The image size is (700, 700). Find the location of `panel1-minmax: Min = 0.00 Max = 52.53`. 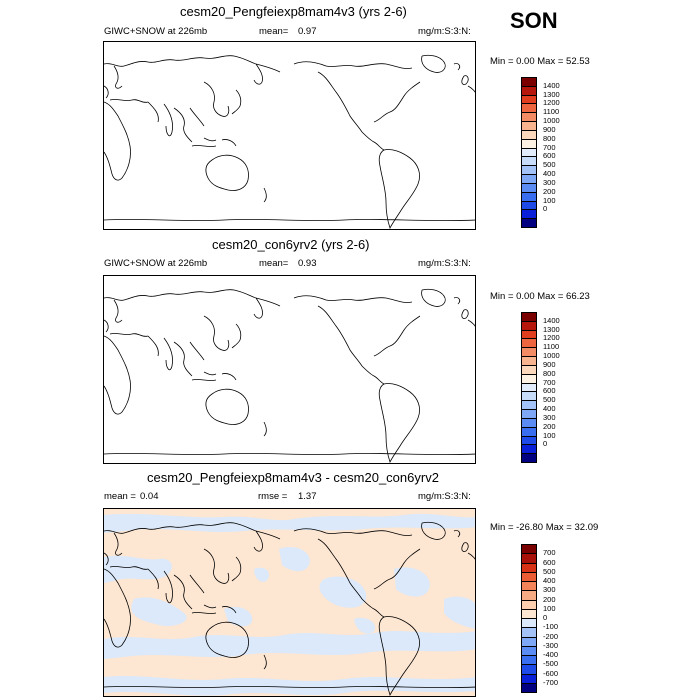

panel1-minmax: Min = 0.00 Max = 52.53 is located at coordinates (540, 61).